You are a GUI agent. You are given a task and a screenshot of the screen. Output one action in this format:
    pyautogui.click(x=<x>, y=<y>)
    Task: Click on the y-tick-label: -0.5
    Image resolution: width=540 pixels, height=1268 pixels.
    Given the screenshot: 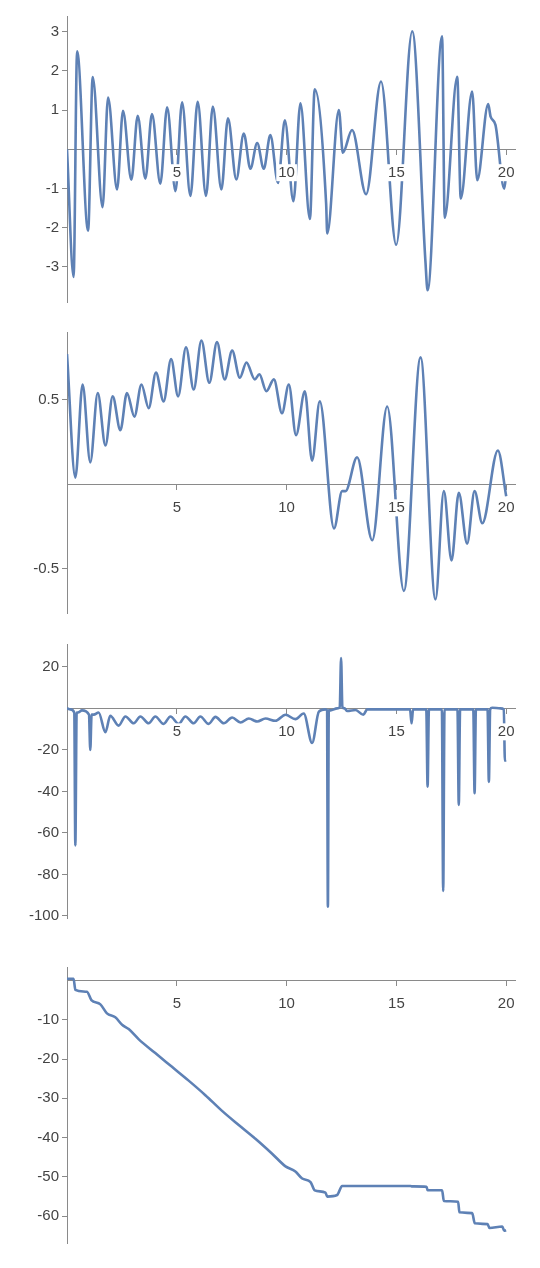 What is the action you would take?
    pyautogui.click(x=46, y=568)
    